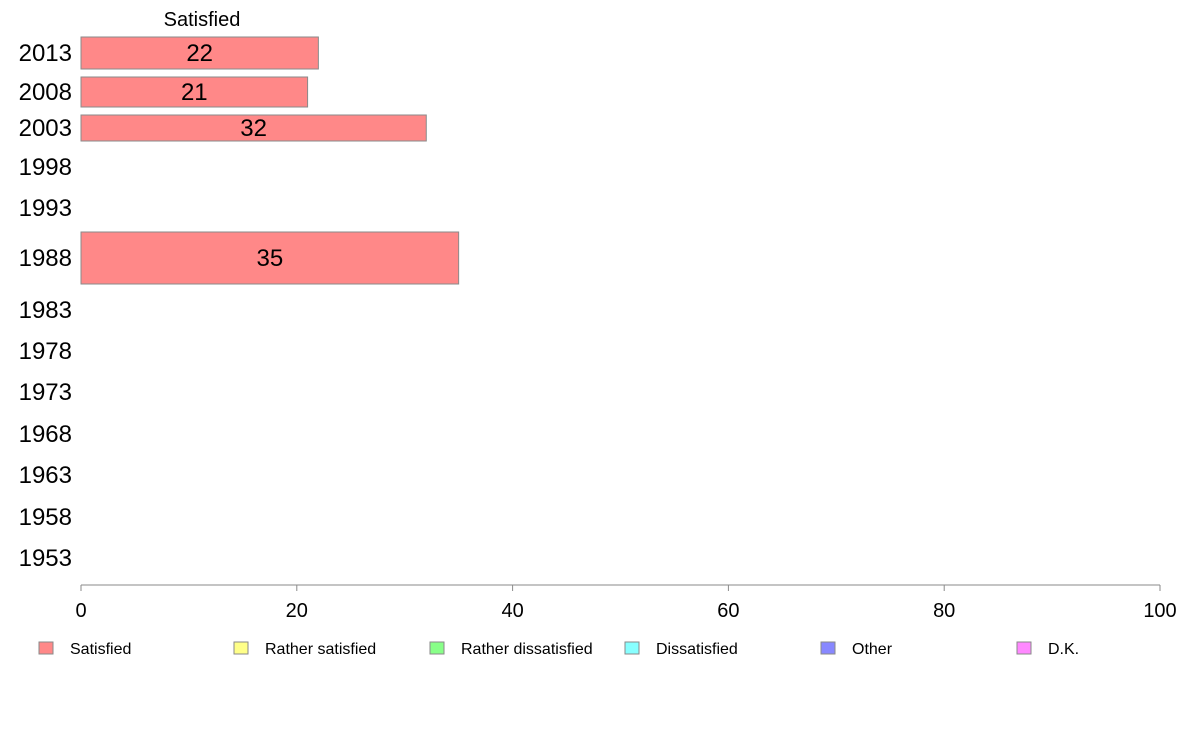 The width and height of the screenshot is (1188, 736). Describe the element at coordinates (45, 434) in the screenshot. I see `y-tick-label: 1968` at that location.